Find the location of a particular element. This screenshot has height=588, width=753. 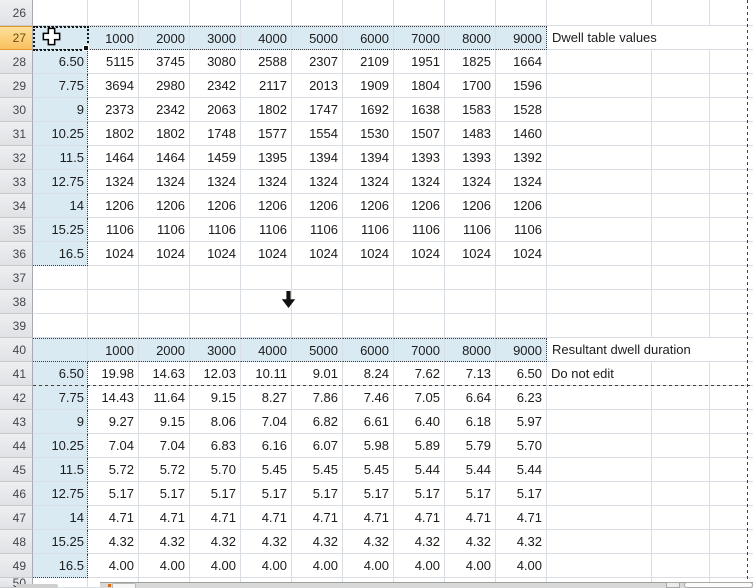

row-header-29: 29 is located at coordinates (16, 86).